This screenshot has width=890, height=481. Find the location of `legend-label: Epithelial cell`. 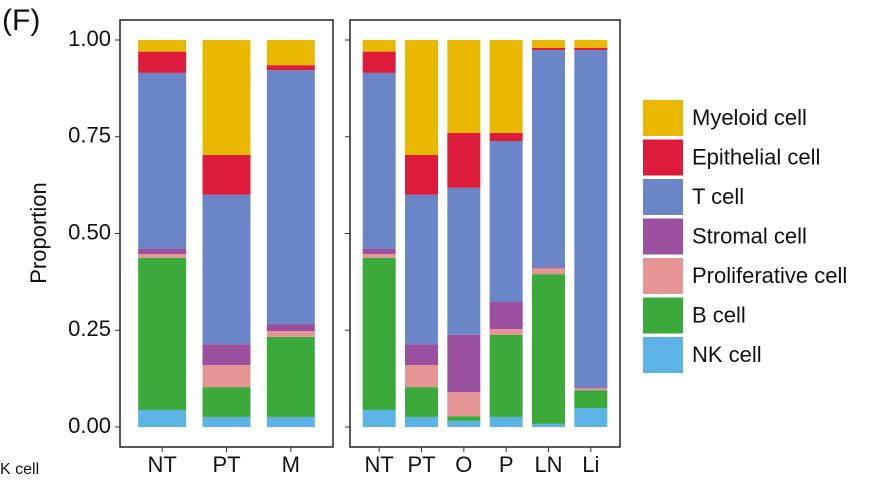

legend-label: Epithelial cell is located at coordinates (756, 156).